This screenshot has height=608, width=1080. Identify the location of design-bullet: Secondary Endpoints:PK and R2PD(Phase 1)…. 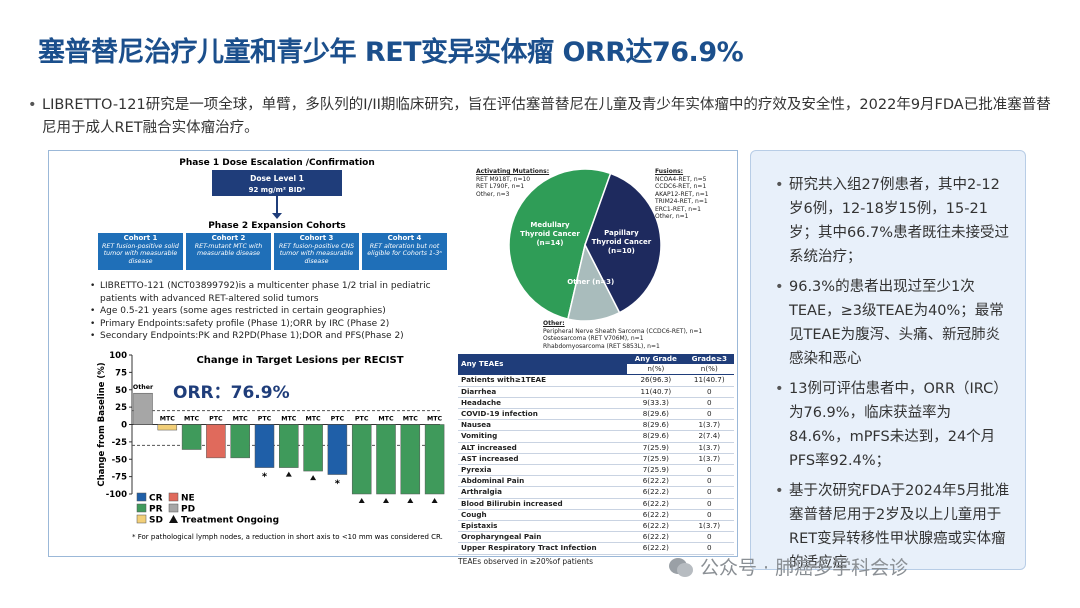
(267, 336).